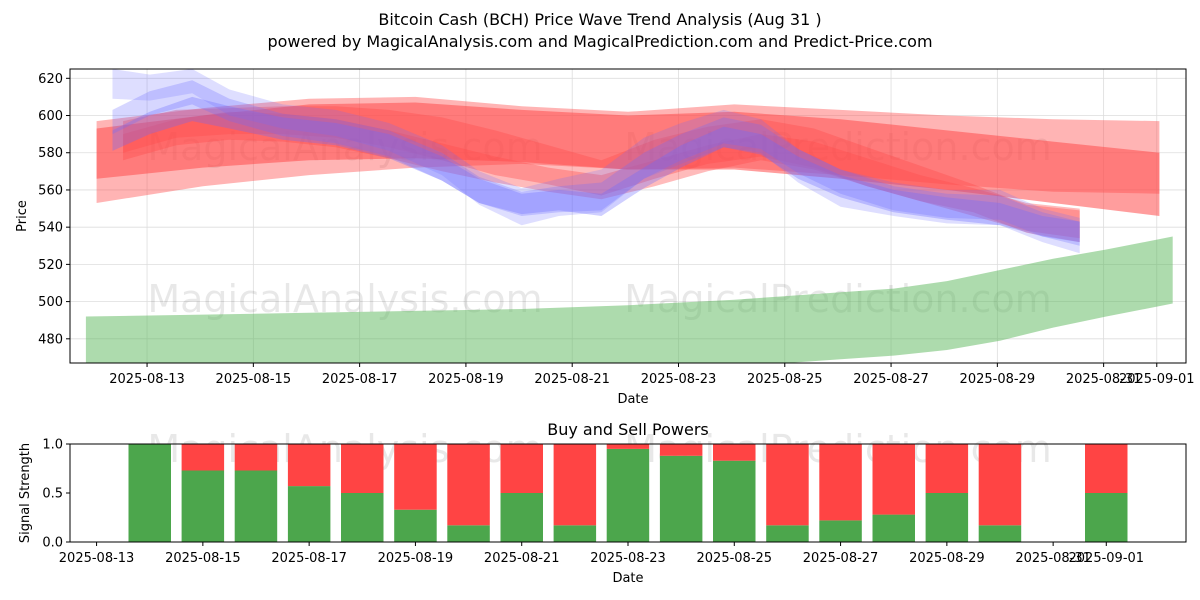  I want to click on price-y-axis-label: Price, so click(22, 216).